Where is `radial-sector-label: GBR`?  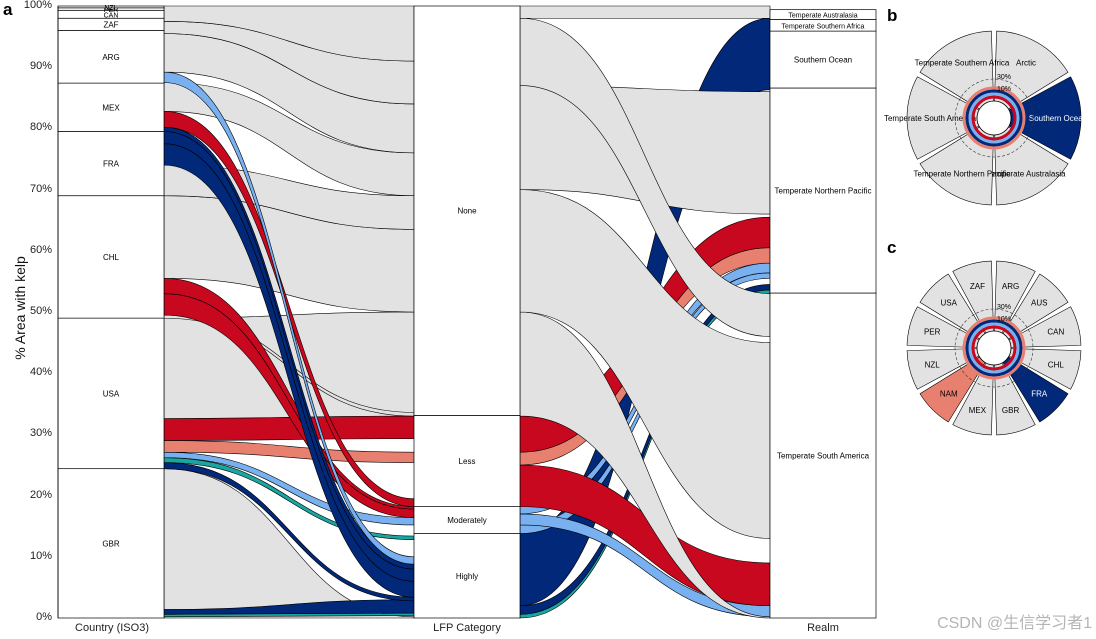 radial-sector-label: GBR is located at coordinates (1011, 410).